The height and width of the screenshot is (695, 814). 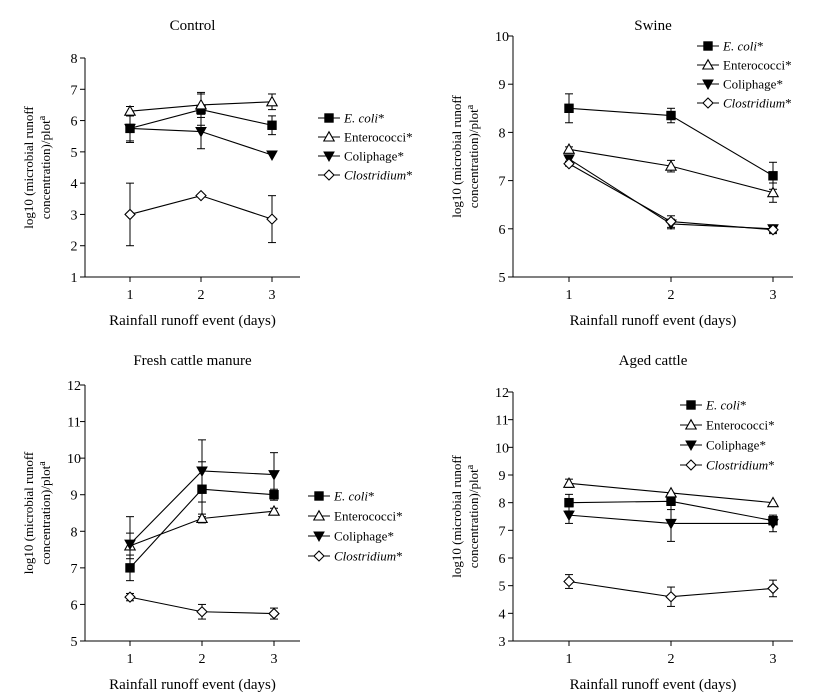 I want to click on chart-title: Control, so click(x=193, y=26).